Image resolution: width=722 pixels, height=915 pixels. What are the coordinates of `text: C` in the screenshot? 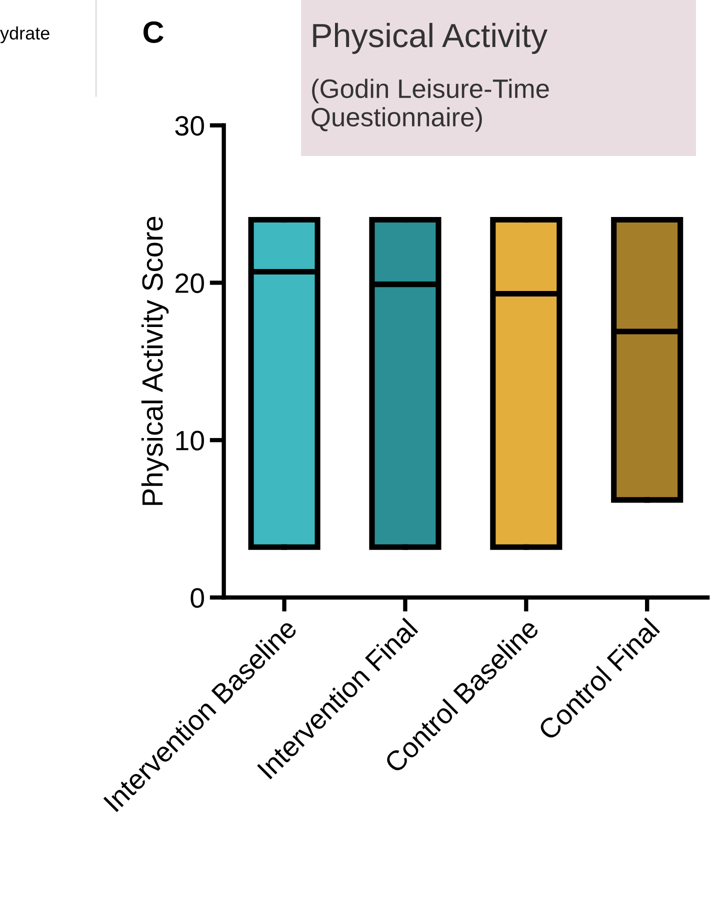 It's located at (153, 32).